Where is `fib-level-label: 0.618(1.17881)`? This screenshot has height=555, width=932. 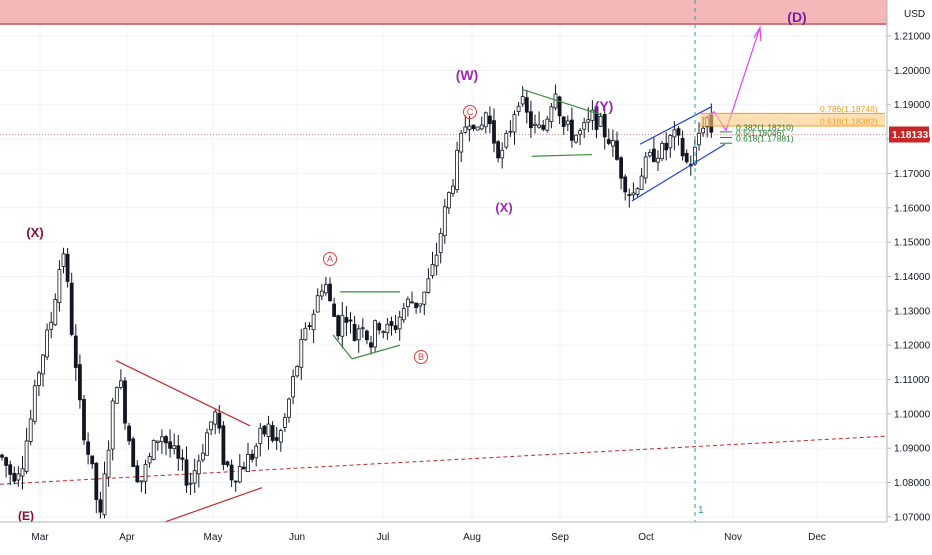 fib-level-label: 0.618(1.17881) is located at coordinates (765, 139).